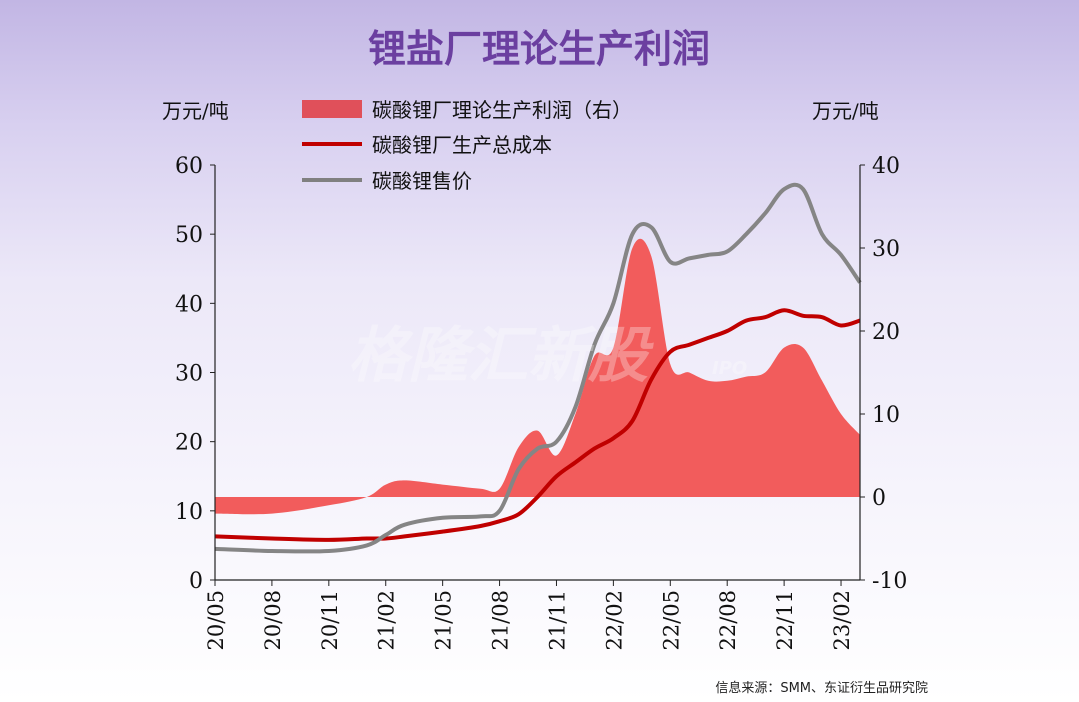  I want to click on x-tick-label: 22/08, so click(728, 620).